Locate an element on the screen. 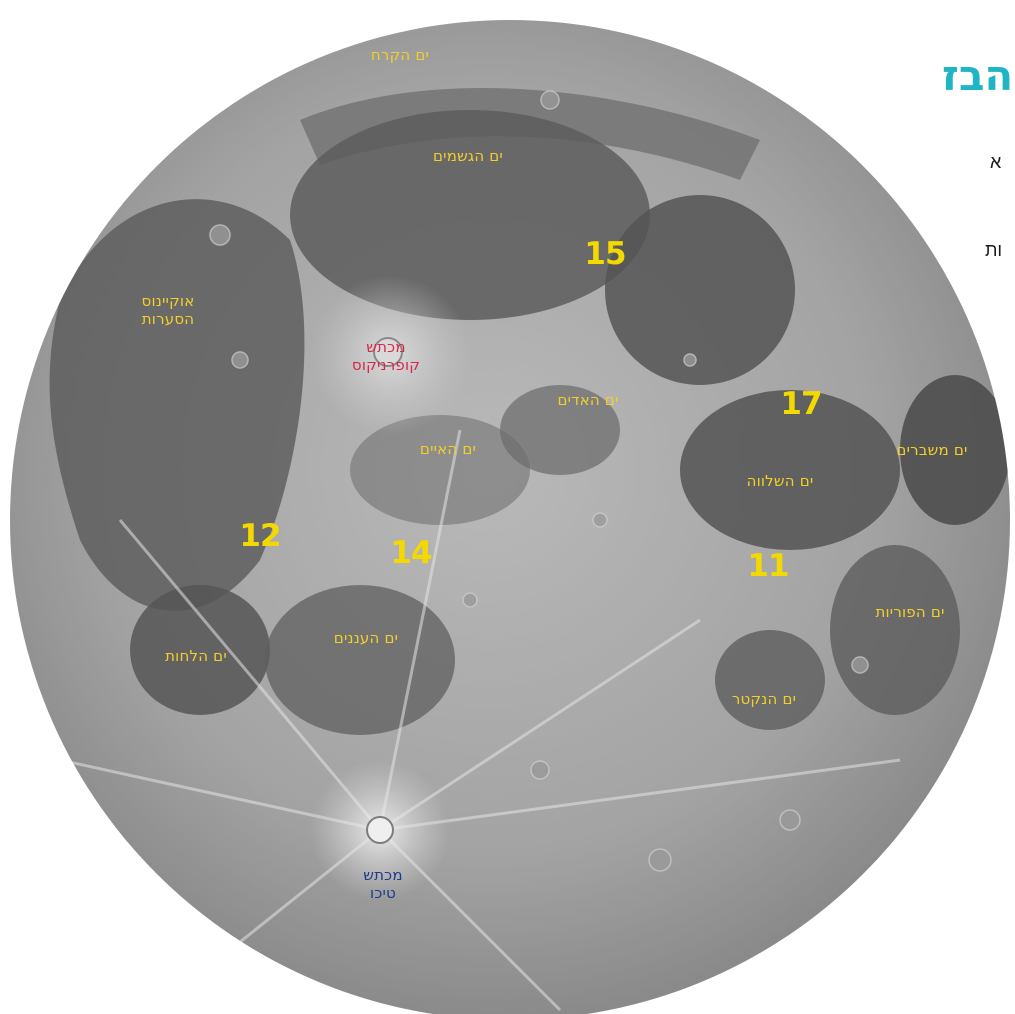 This screenshot has width=1015, height=1014. label-mare-nectaris: ים הנקטר is located at coordinates (764, 699).